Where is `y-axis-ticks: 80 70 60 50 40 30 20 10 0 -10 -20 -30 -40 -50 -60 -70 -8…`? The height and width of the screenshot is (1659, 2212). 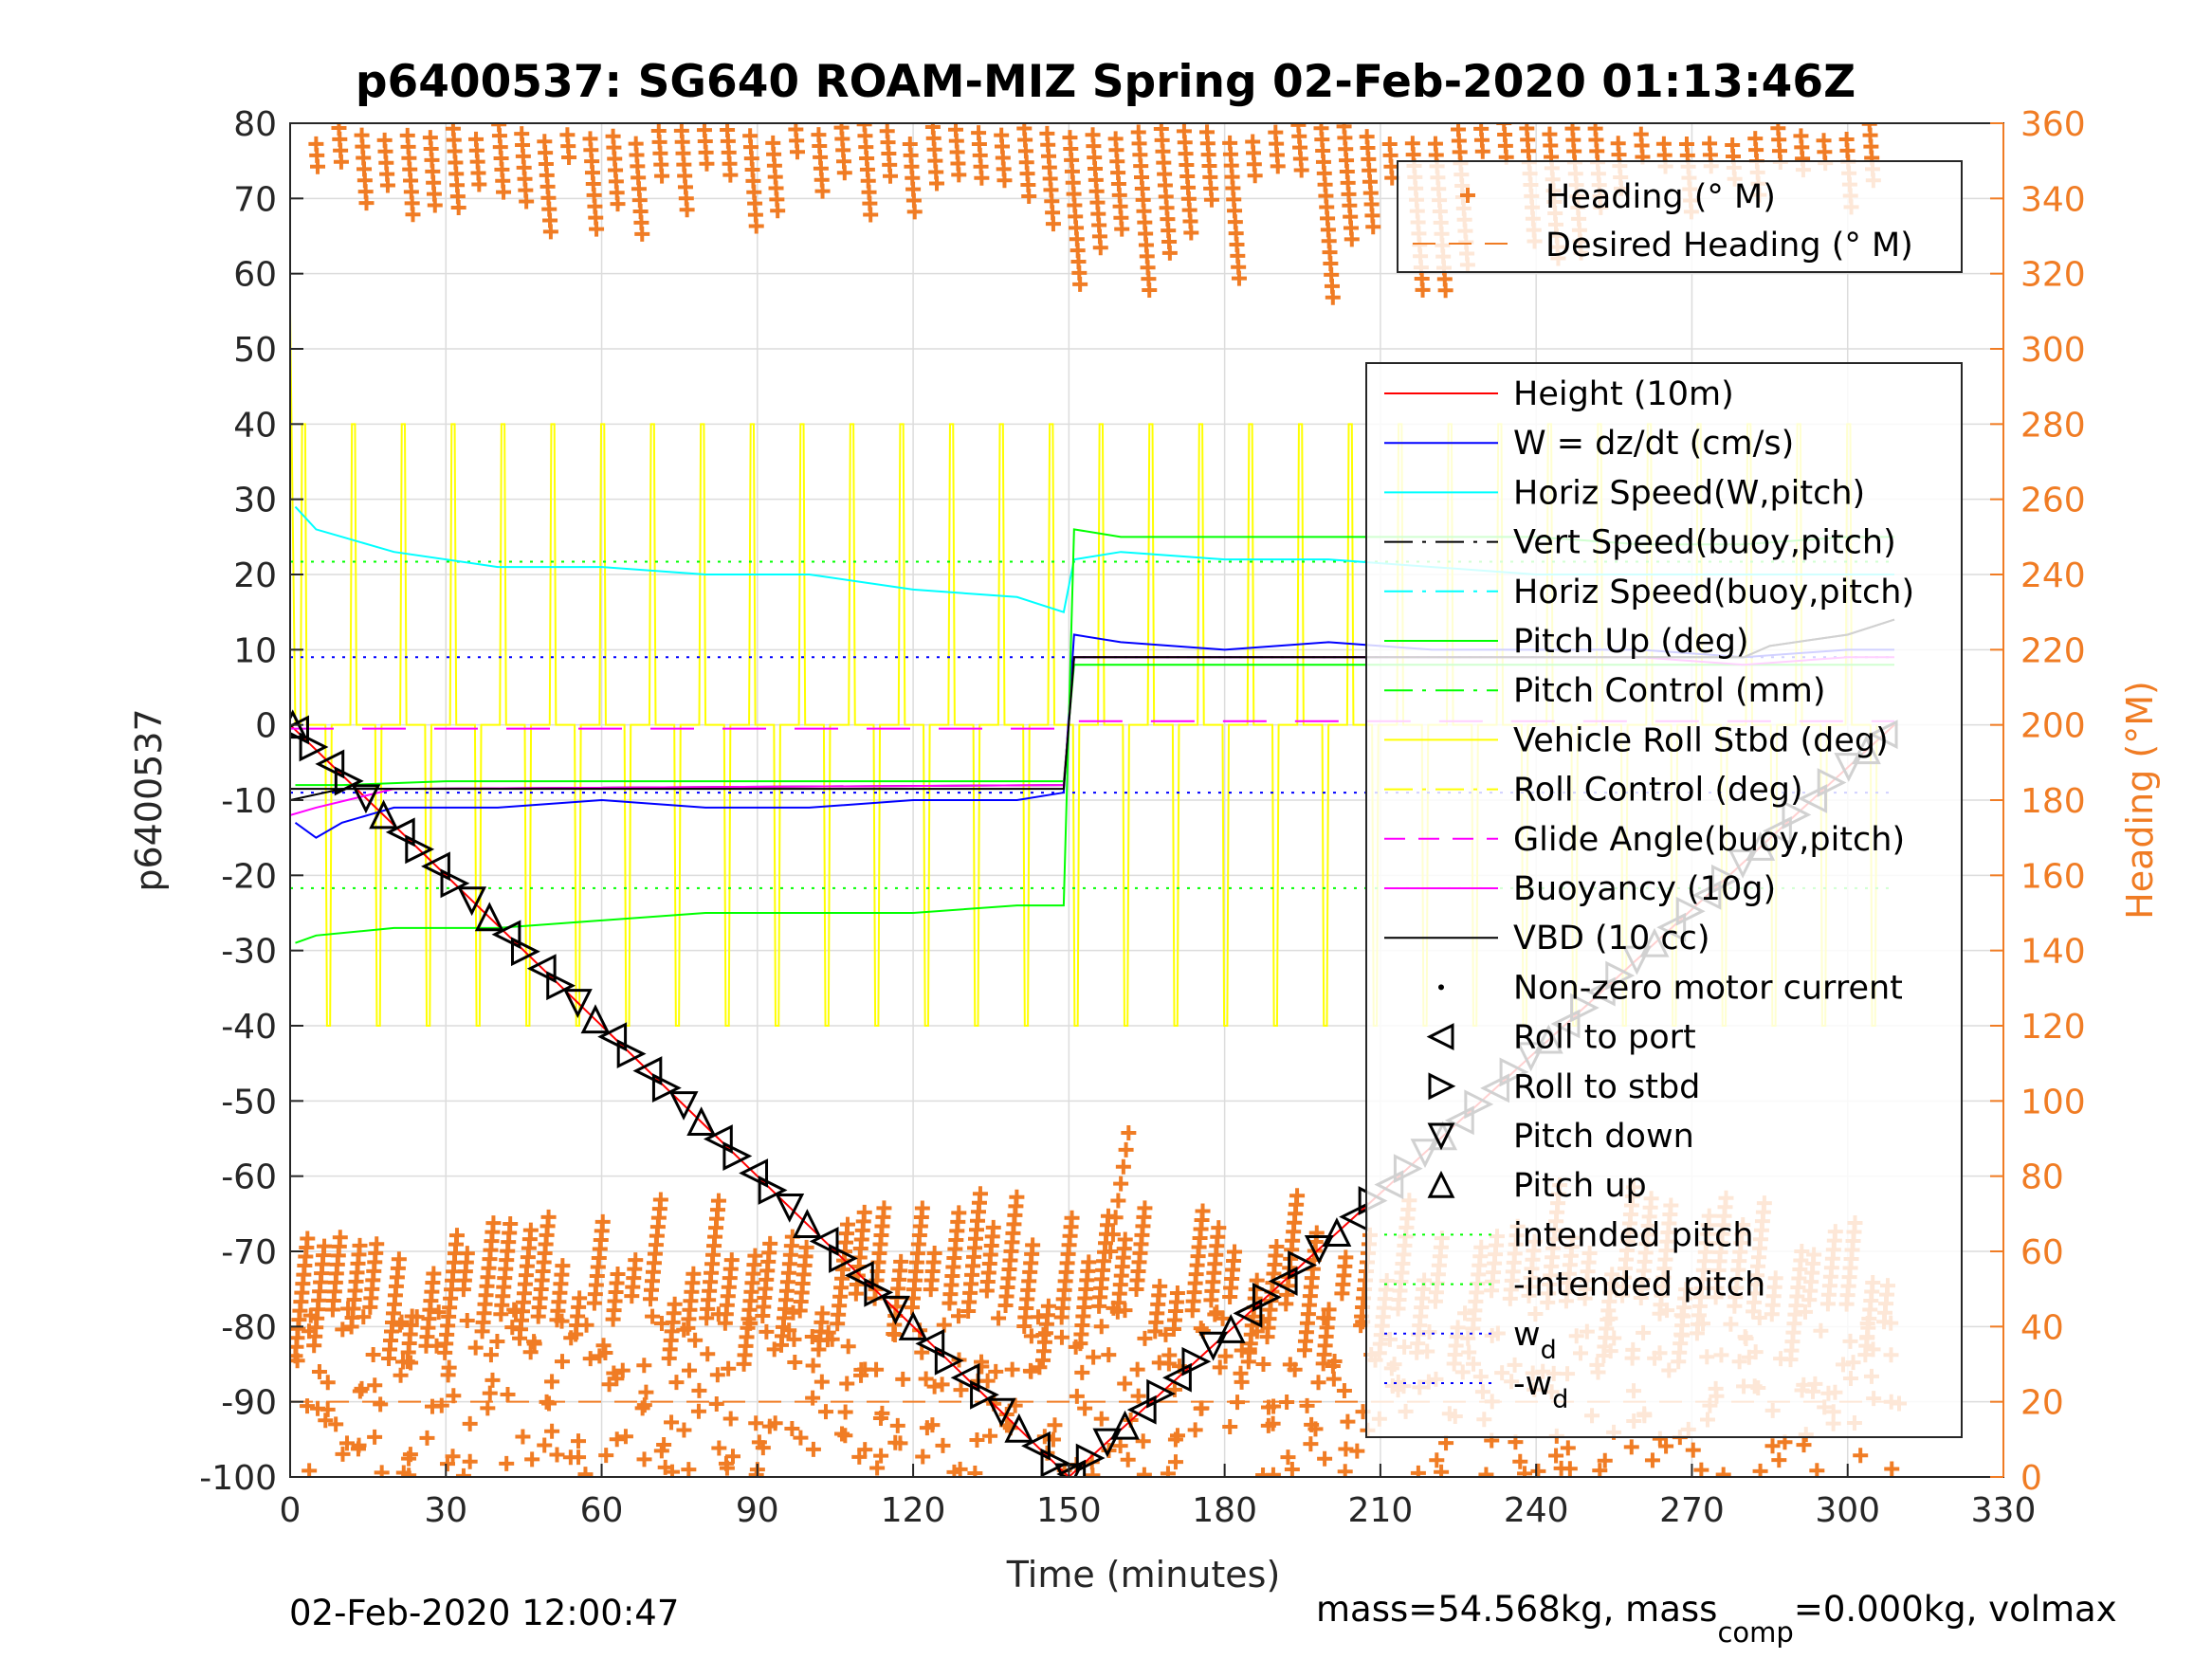 y-axis-ticks: 80 70 60 50 40 30 20 10 0 -10 -20 -30 -40 -50 -60 -70 -8… is located at coordinates (251, 801).